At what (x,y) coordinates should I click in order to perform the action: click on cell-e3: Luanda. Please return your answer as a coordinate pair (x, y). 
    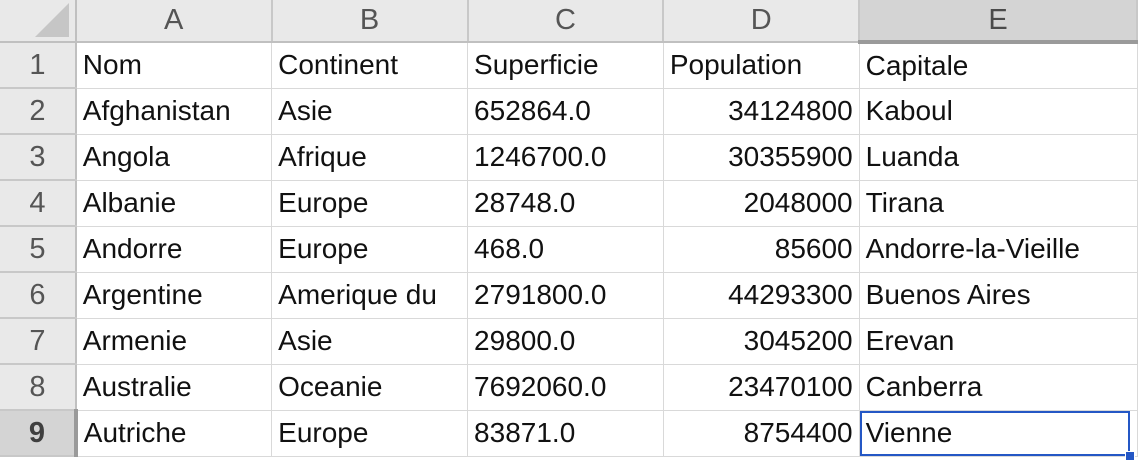
    Looking at the image, I should click on (998, 157).